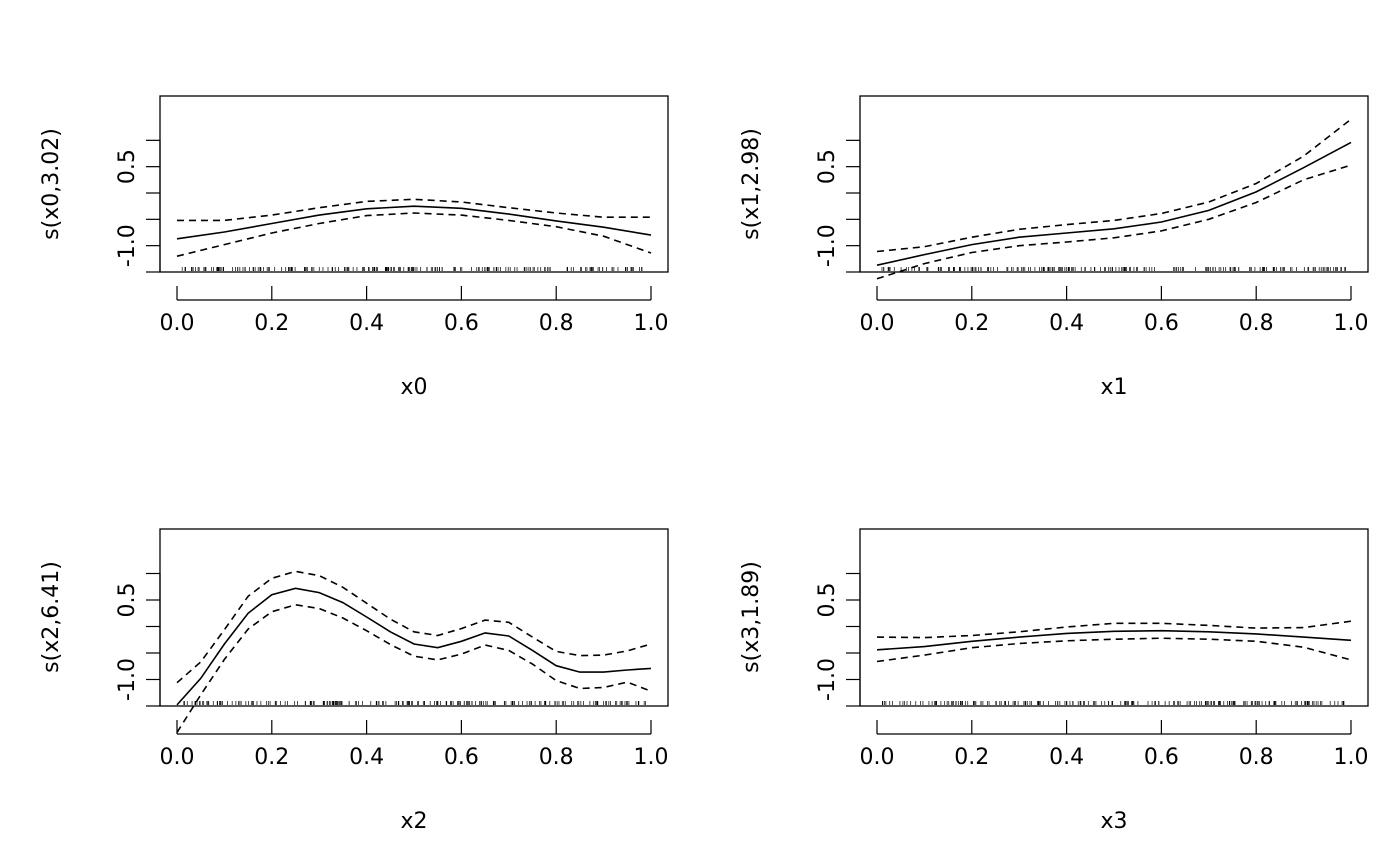  What do you see at coordinates (51, 617) in the screenshot?
I see `y-axis-label: s(x2,6.41)` at bounding box center [51, 617].